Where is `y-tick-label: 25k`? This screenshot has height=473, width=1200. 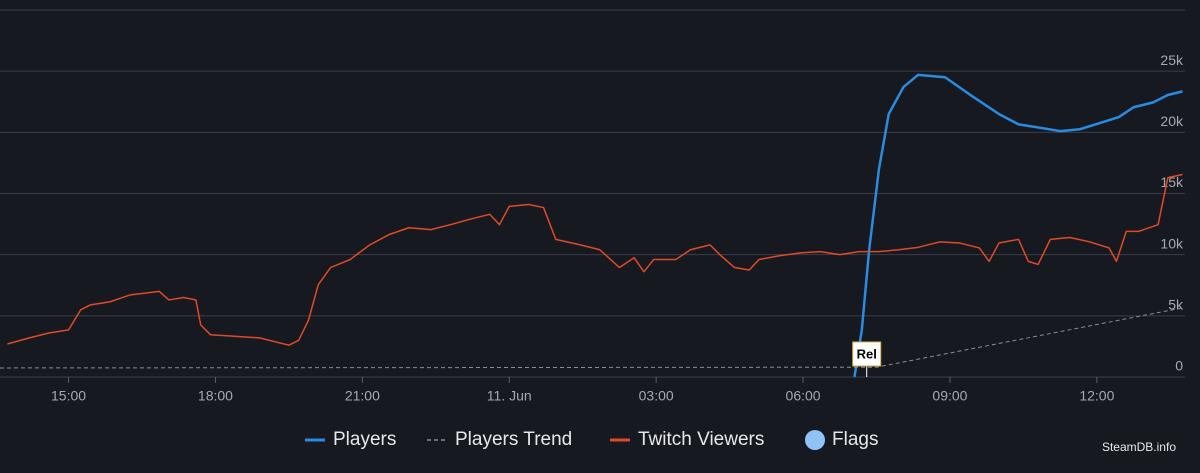
y-tick-label: 25k is located at coordinates (1172, 60).